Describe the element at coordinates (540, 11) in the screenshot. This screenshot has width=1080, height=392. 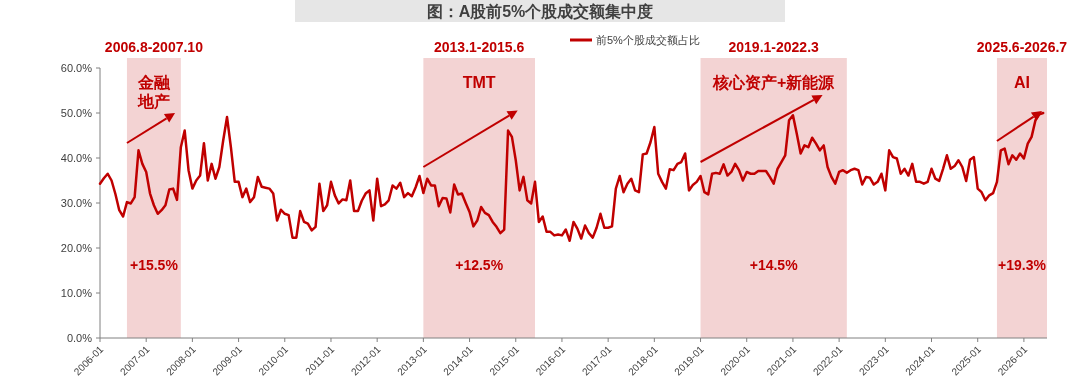
I see `chart-title: 图：A股前5%个股成交额集中度` at that location.